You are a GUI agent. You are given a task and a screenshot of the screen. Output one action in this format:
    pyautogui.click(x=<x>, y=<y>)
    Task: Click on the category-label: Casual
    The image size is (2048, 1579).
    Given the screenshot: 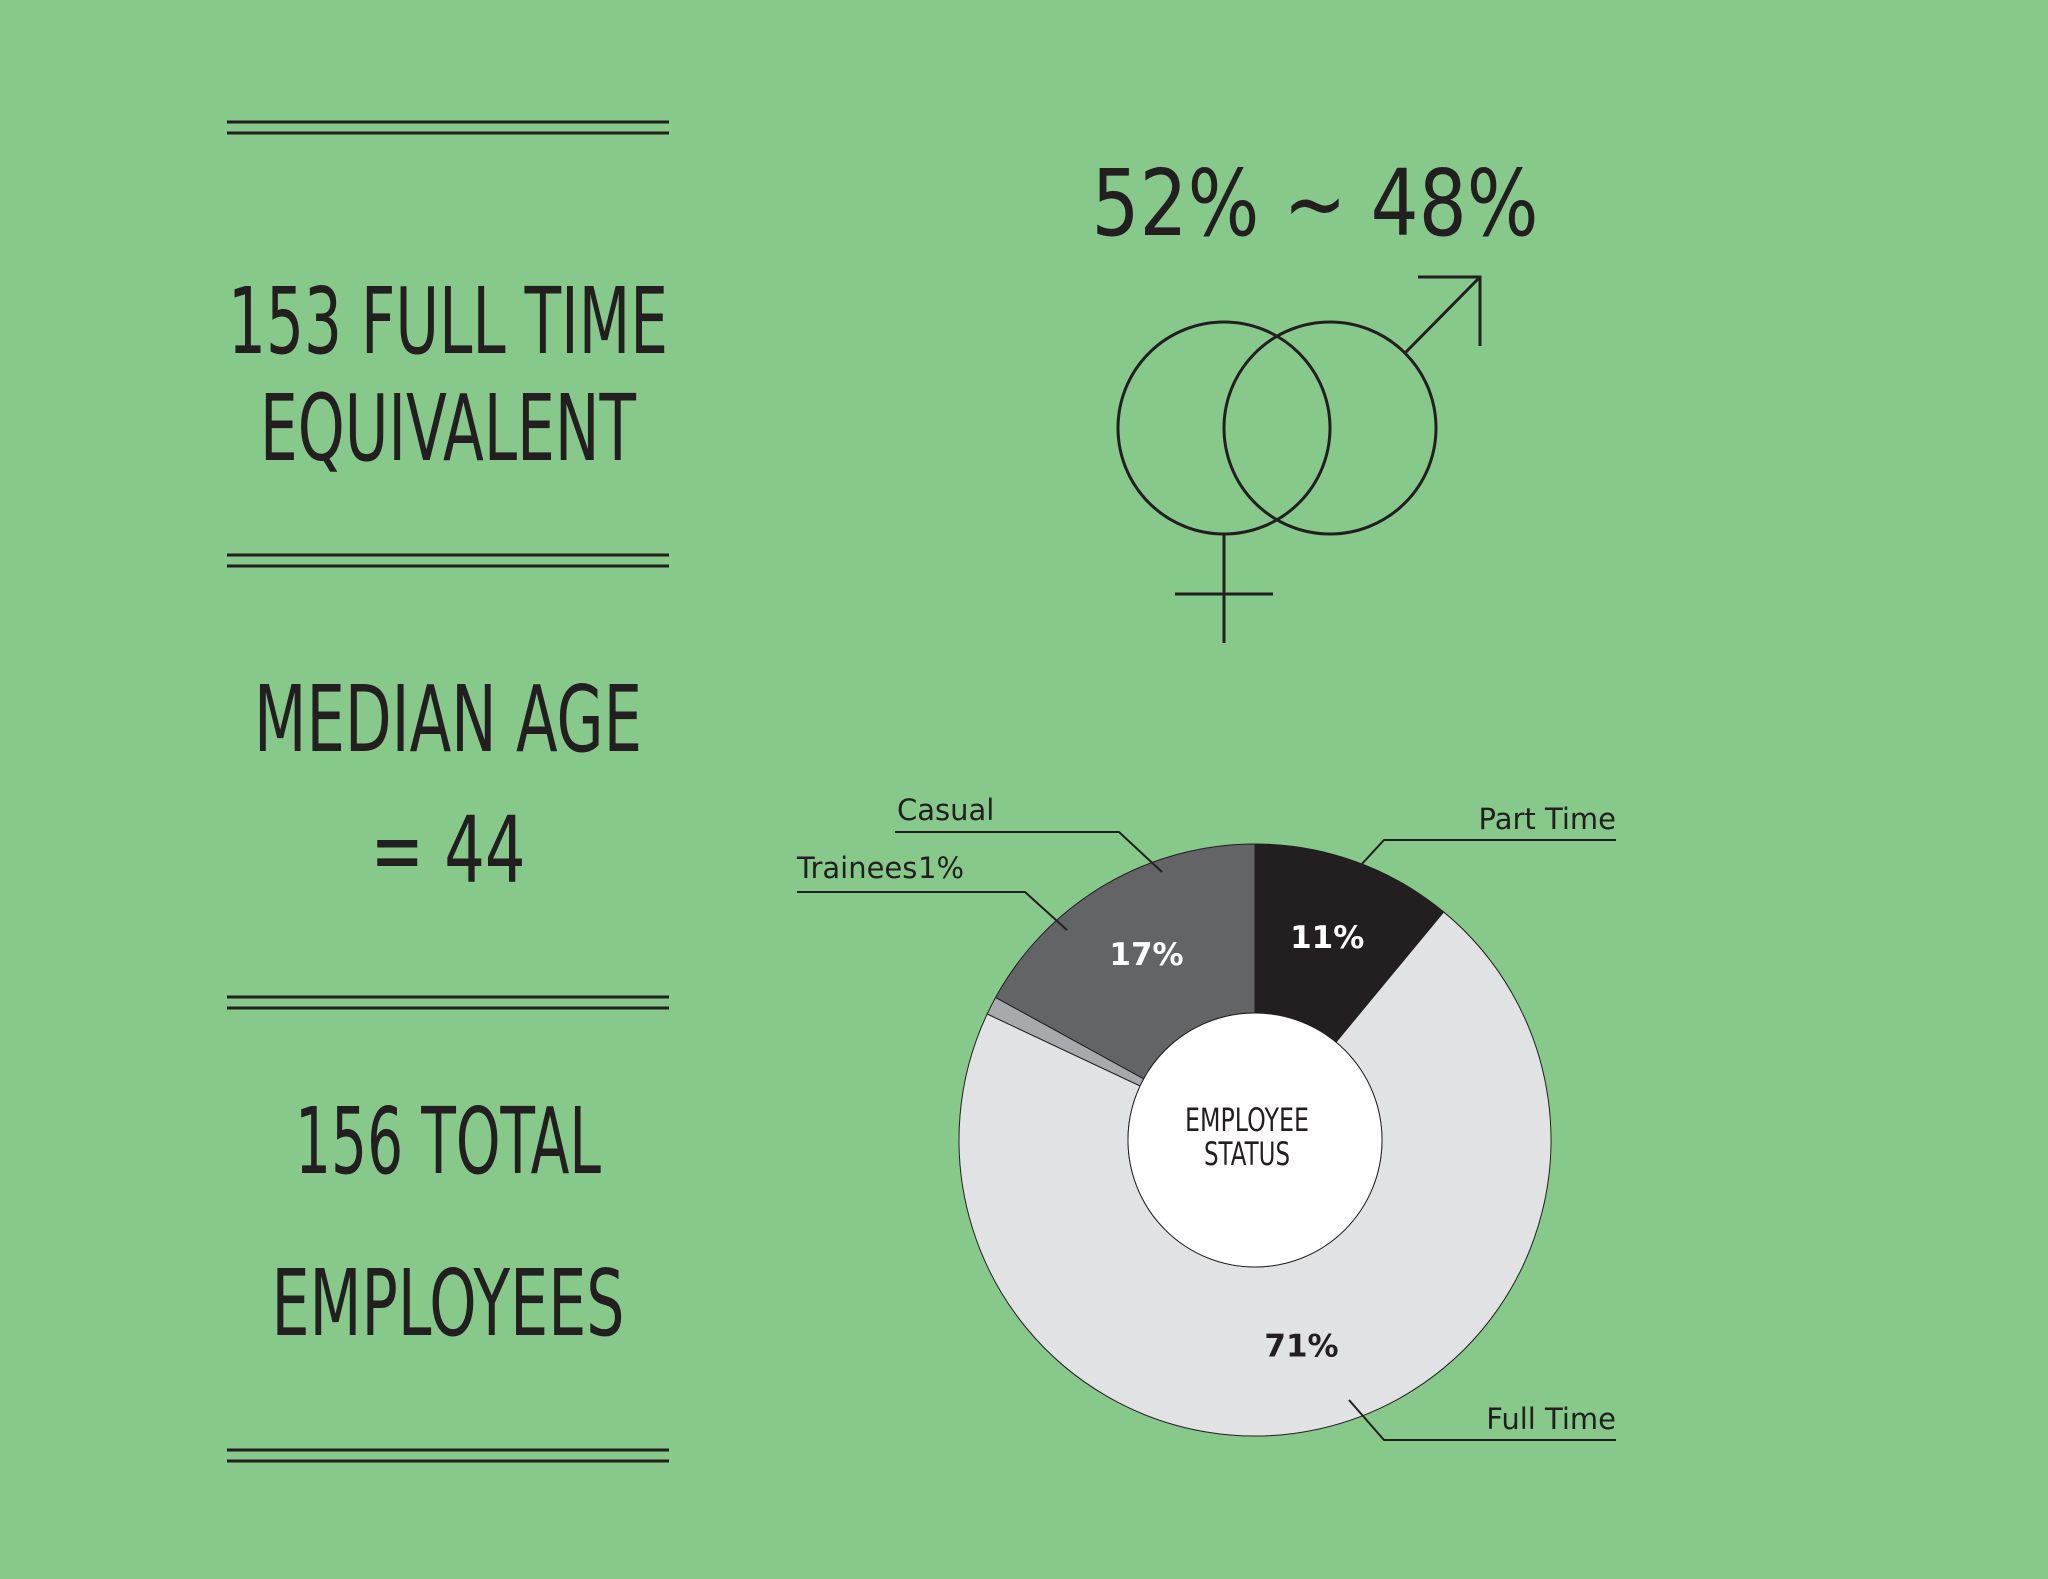 What is the action you would take?
    pyautogui.click(x=945, y=810)
    